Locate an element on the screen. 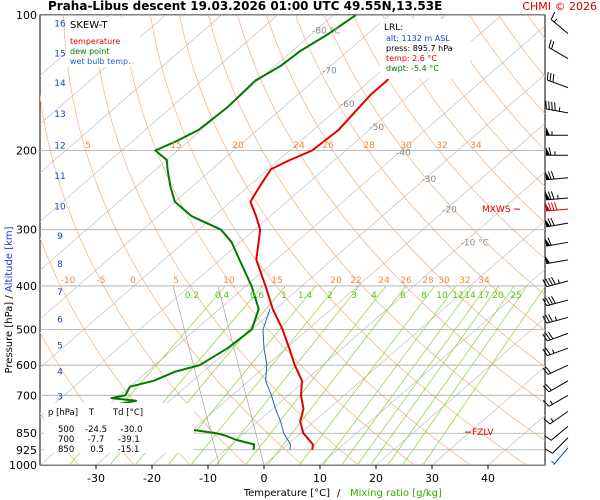 This screenshot has width=600, height=500. mixing-ratio-label: 2 is located at coordinates (330, 296).